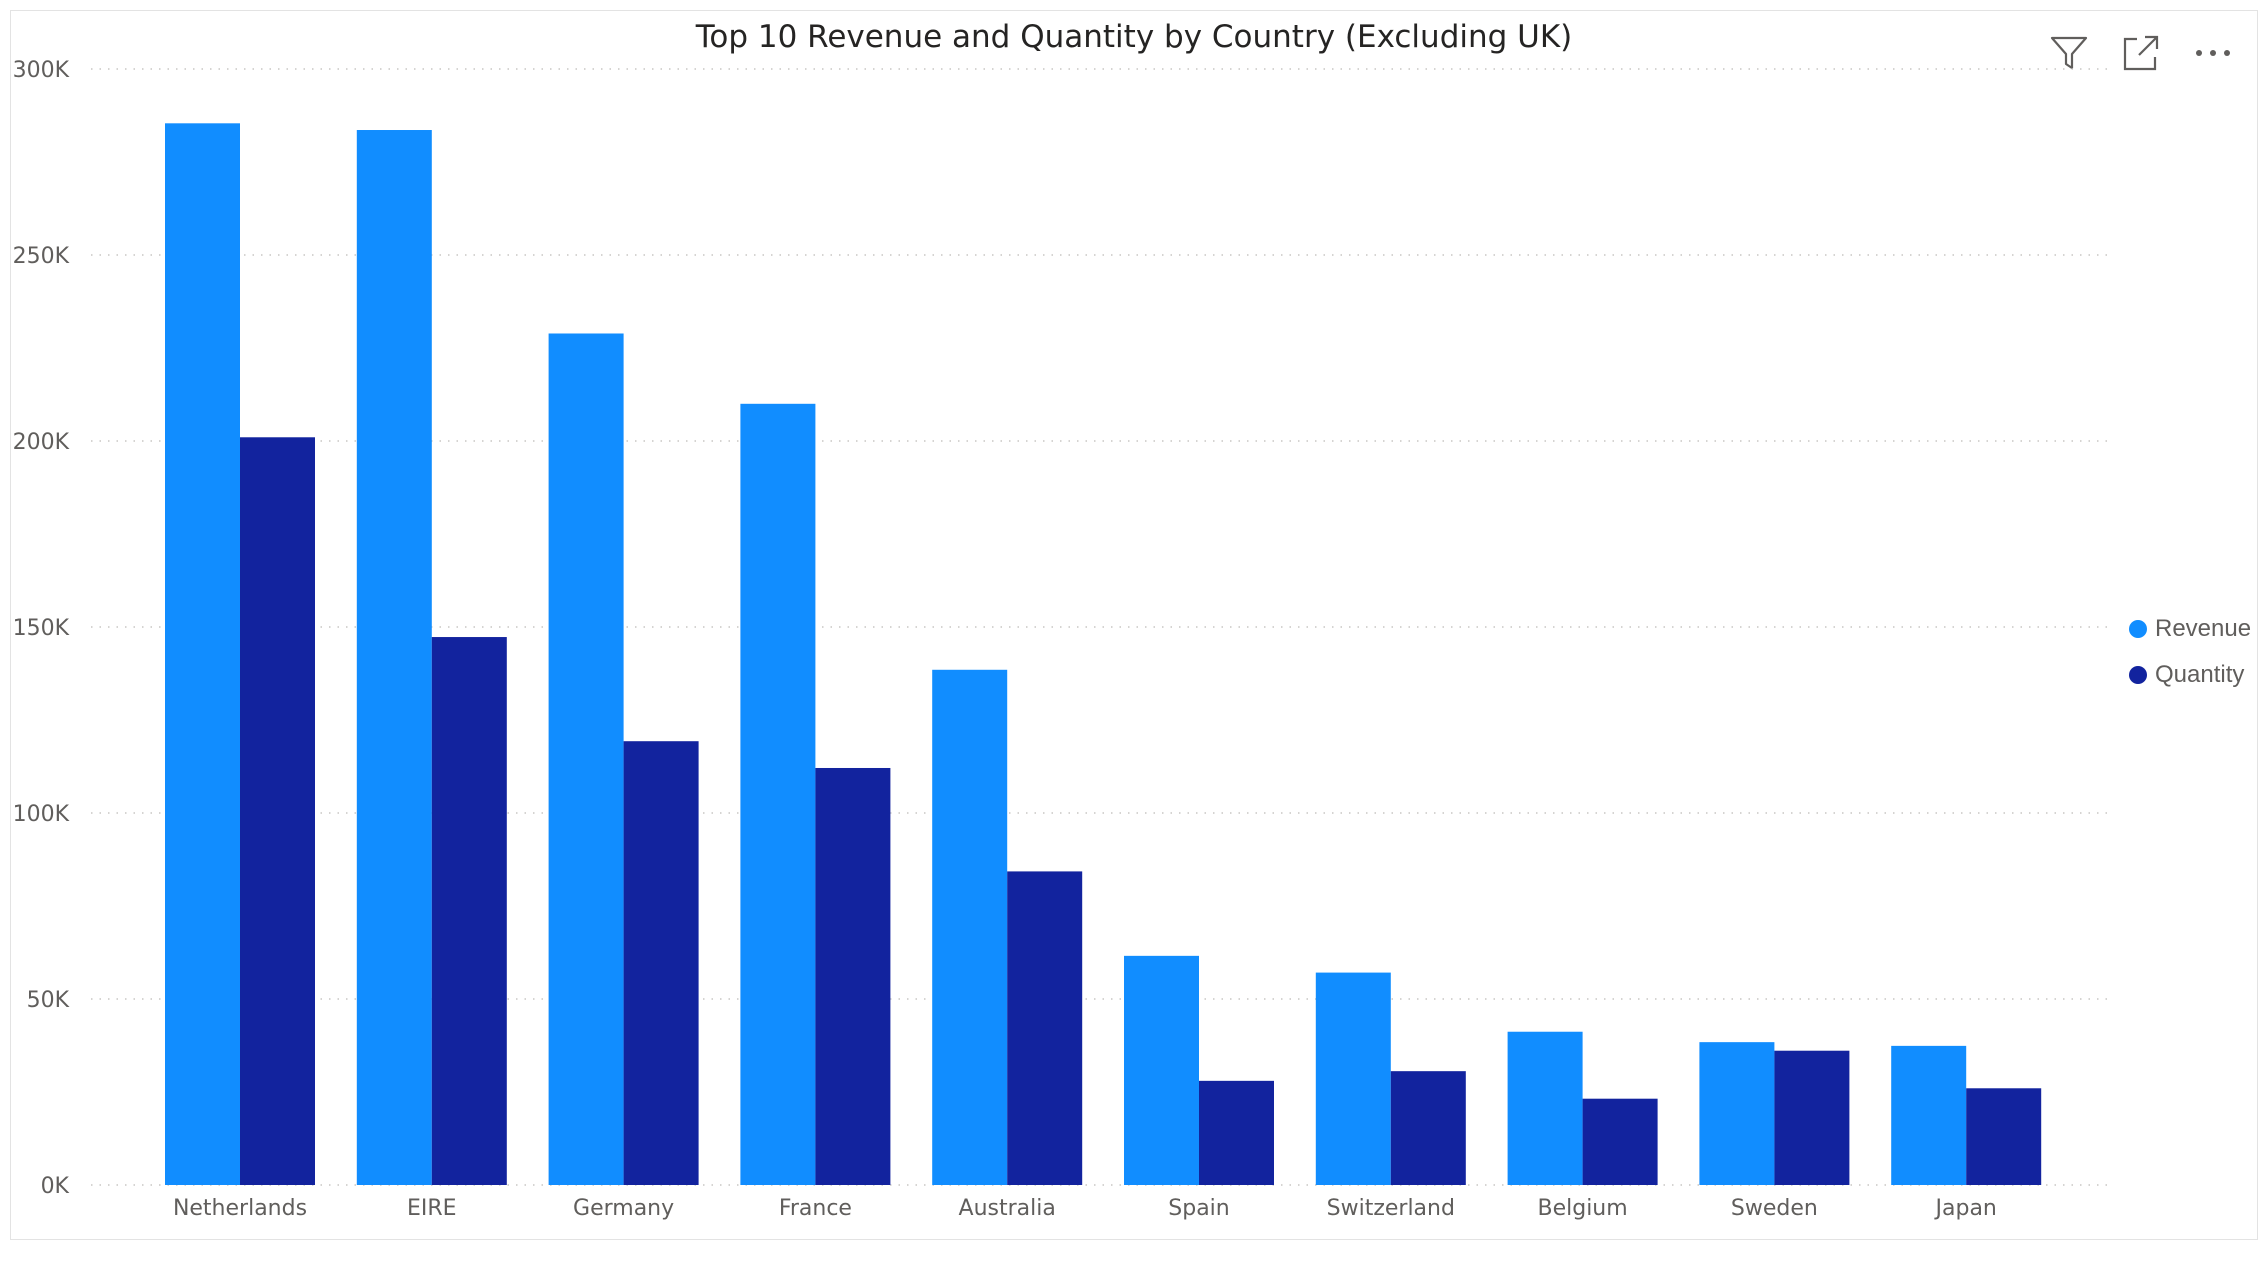  I want to click on y-tick-label: 300K, so click(41, 70).